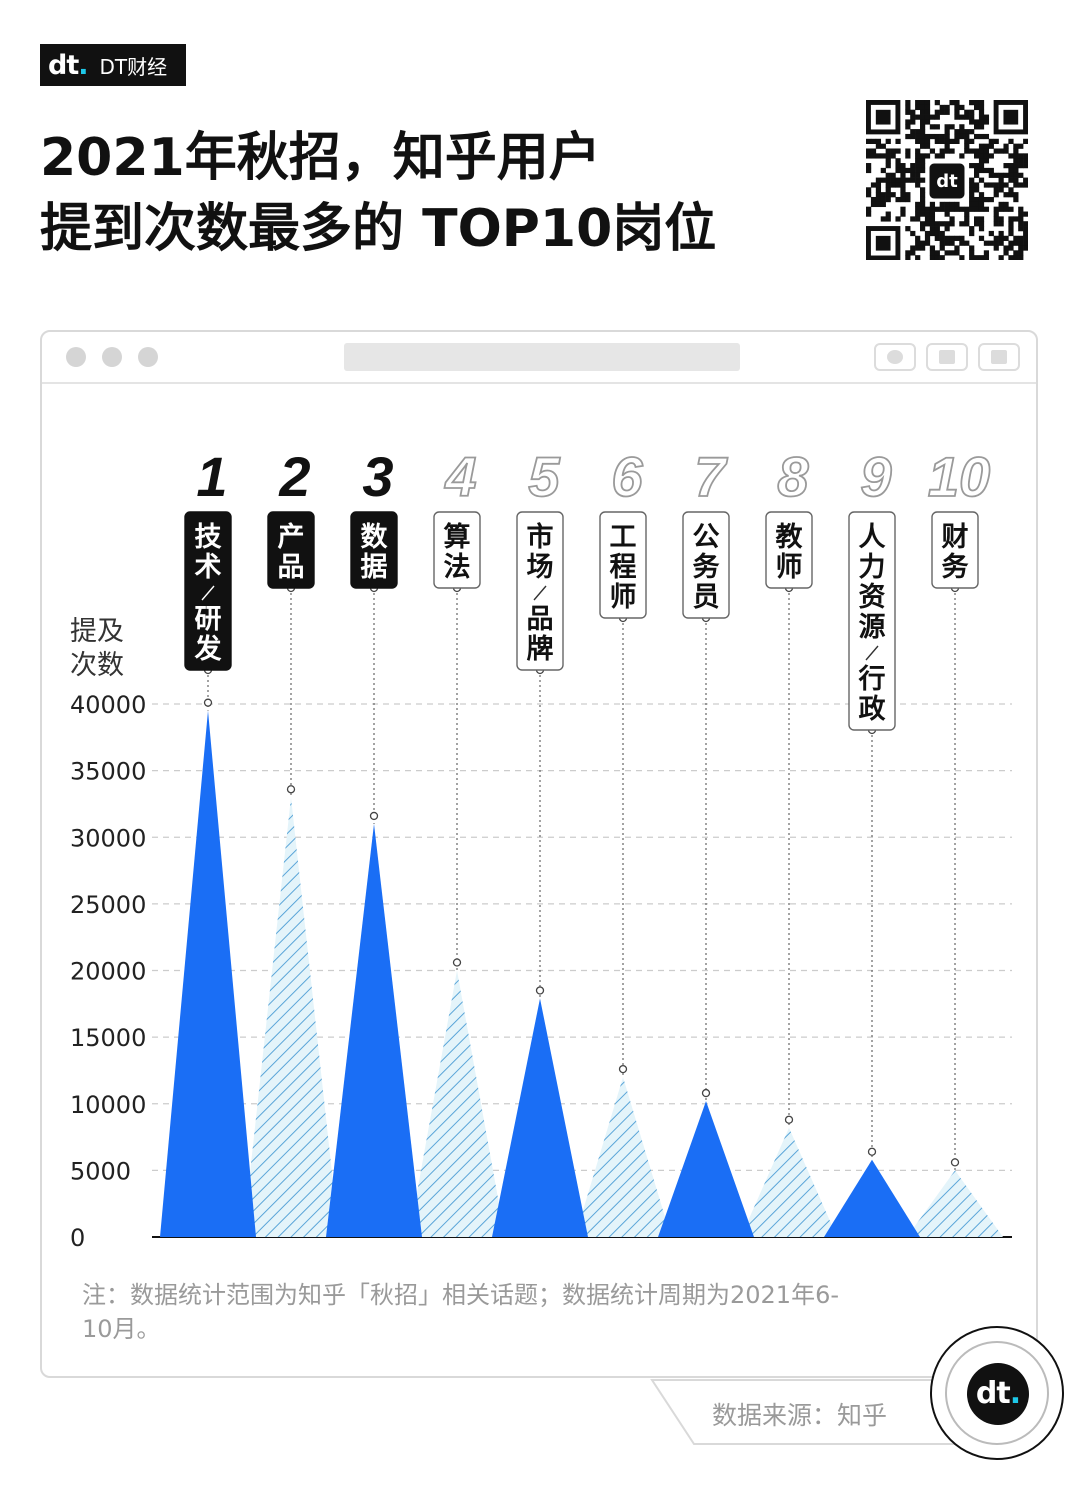  I want to click on y-tick-label: 15000, so click(108, 1038).